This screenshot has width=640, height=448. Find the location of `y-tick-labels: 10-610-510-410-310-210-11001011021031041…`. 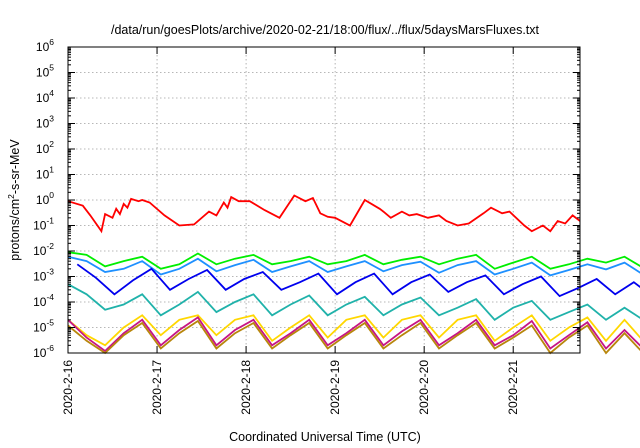

y-tick-labels: 10-610-510-410-310-210-11001011021031041… is located at coordinates (43, 198).